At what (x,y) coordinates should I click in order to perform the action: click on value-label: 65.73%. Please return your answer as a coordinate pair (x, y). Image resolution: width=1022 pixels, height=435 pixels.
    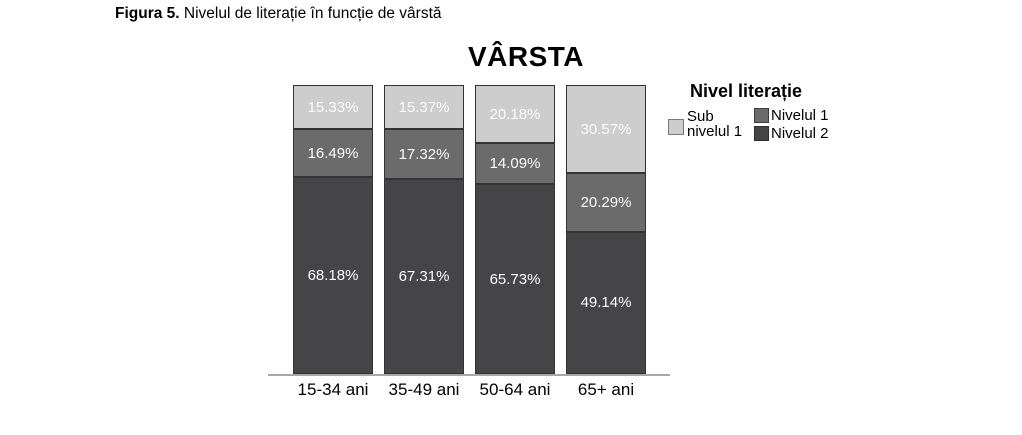
    Looking at the image, I should click on (515, 279).